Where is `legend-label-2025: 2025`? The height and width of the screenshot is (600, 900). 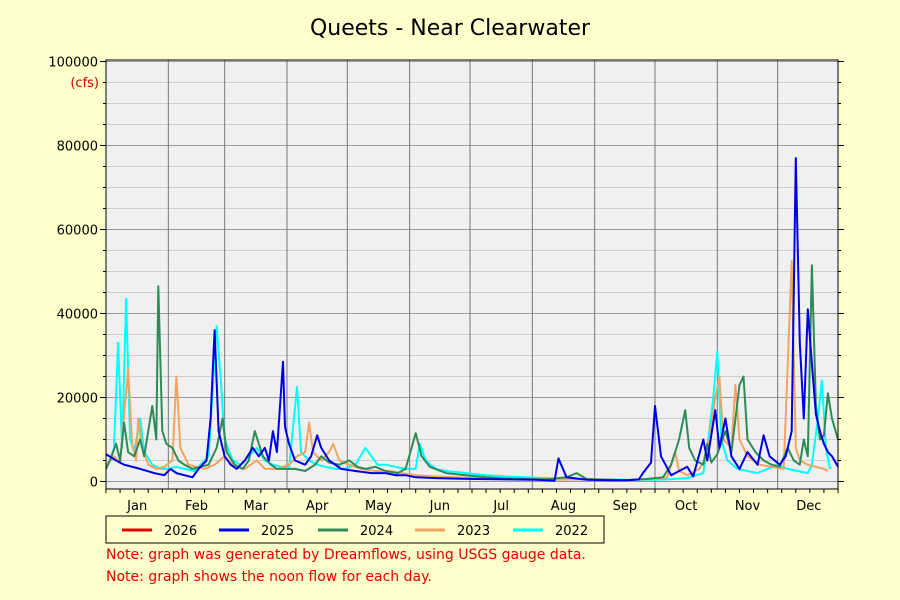
legend-label-2025: 2025 is located at coordinates (277, 531).